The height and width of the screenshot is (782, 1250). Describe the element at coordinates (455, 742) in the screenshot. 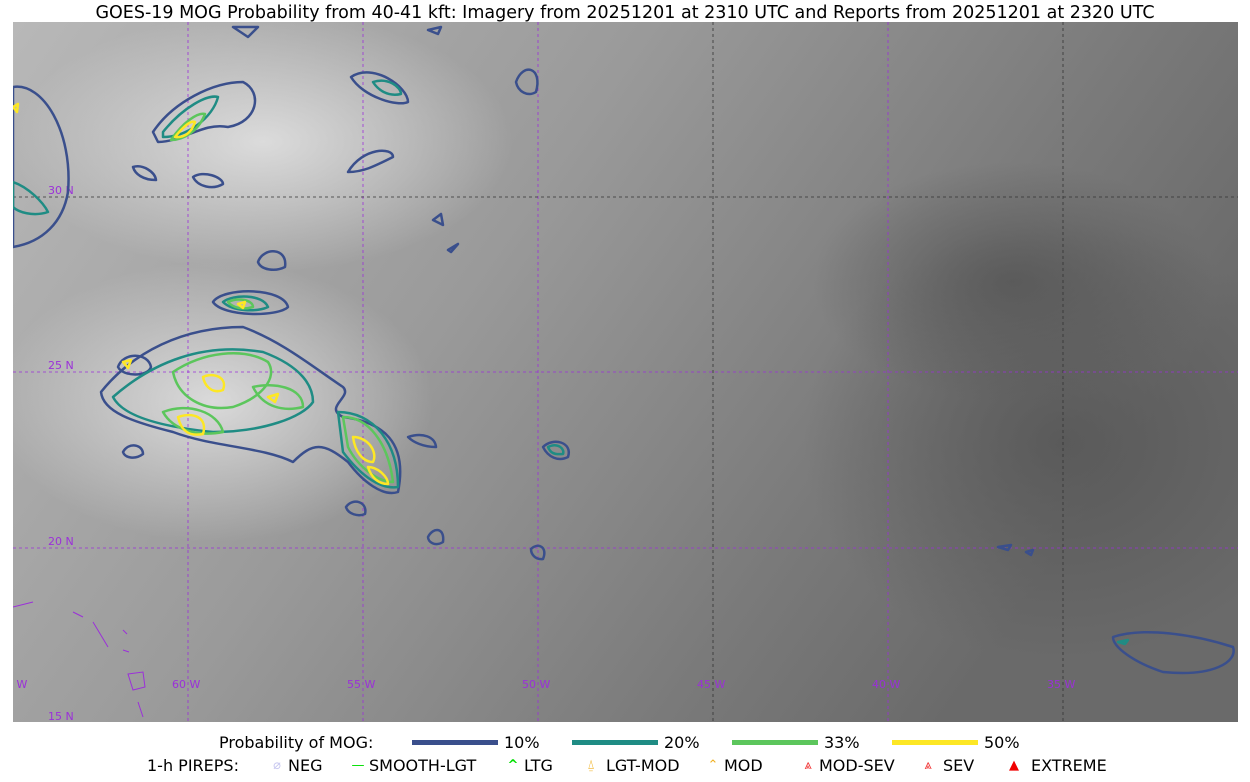

I see `swatch-10-icon` at that location.